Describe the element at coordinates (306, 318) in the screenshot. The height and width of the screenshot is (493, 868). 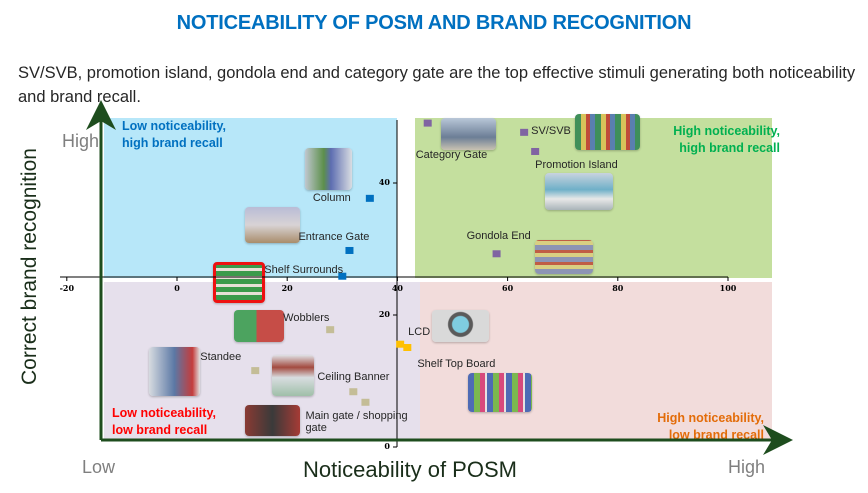
I see `point-label: Wobblers` at that location.